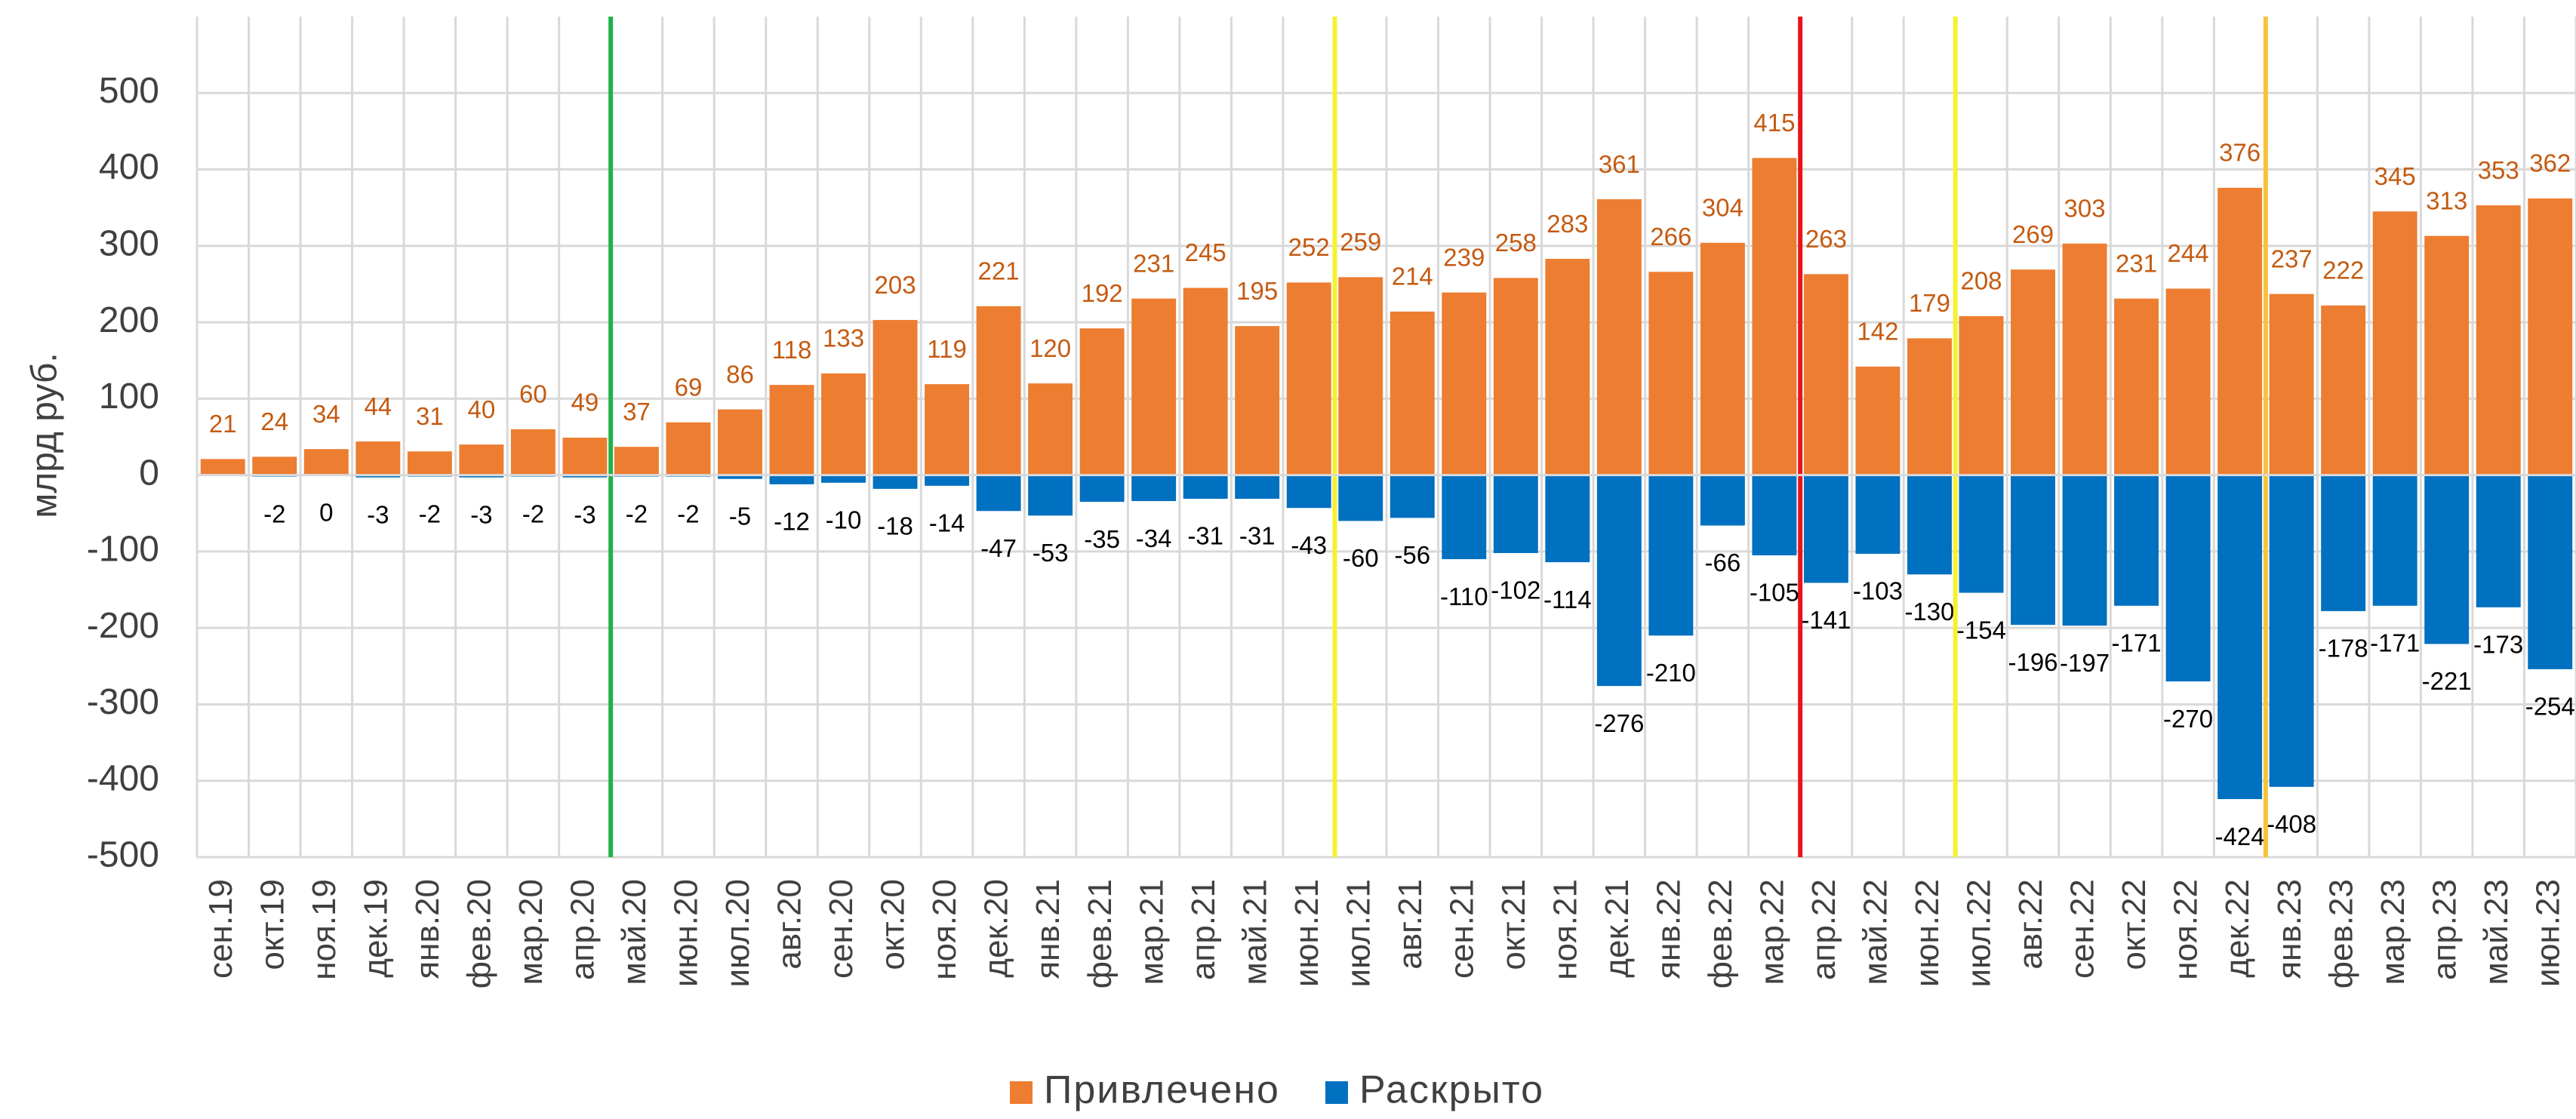 This screenshot has height=1119, width=2576. I want to click on x-tick-label: сен.21, so click(1461, 929).